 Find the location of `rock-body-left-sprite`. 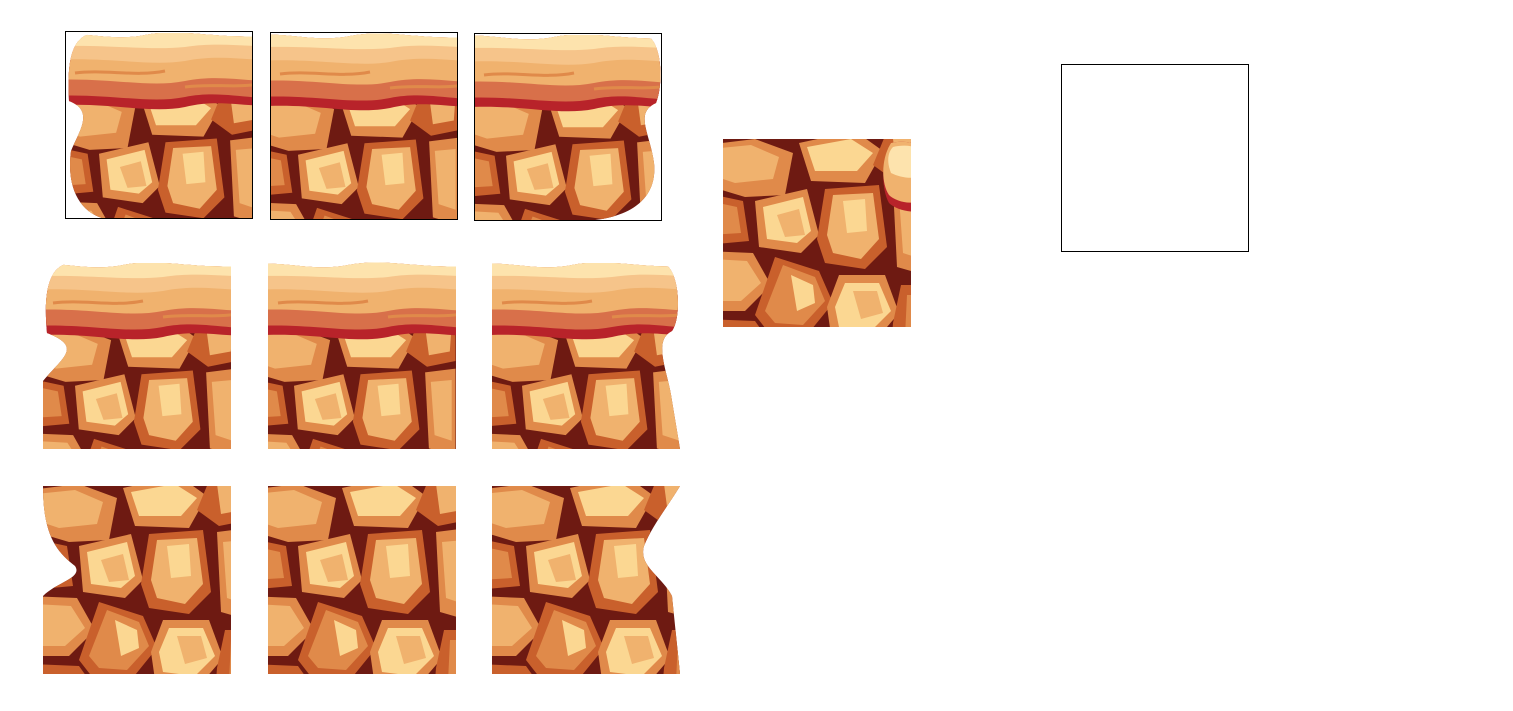

rock-body-left-sprite is located at coordinates (137, 580).